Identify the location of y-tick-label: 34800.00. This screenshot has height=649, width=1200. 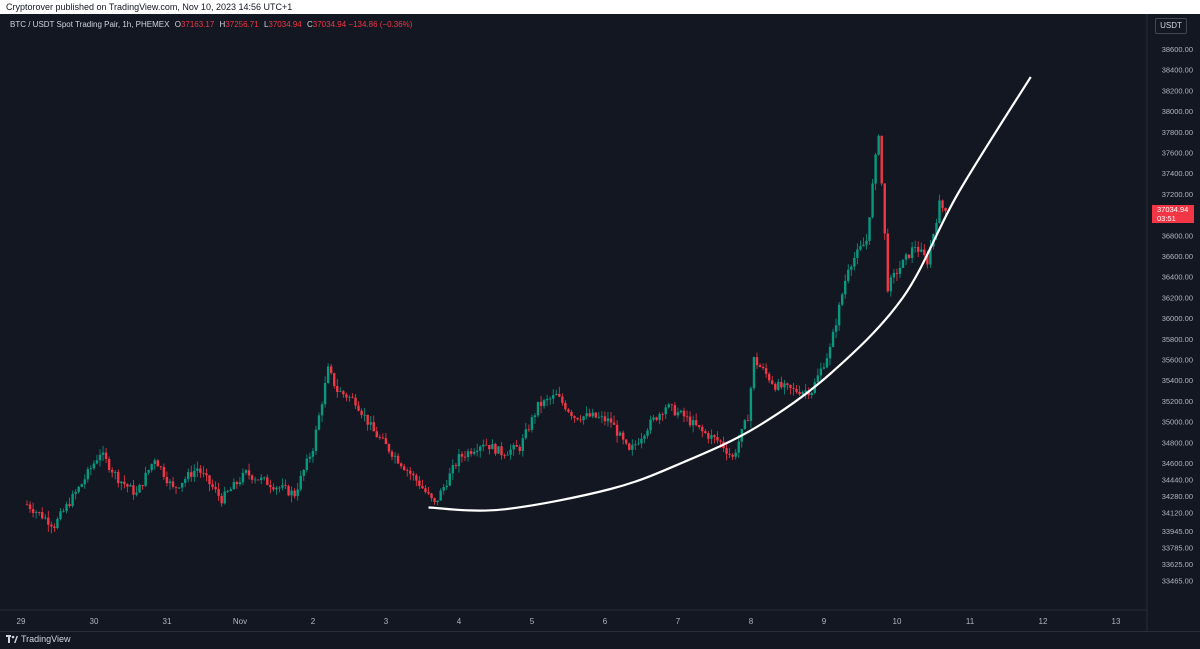
(1177, 442).